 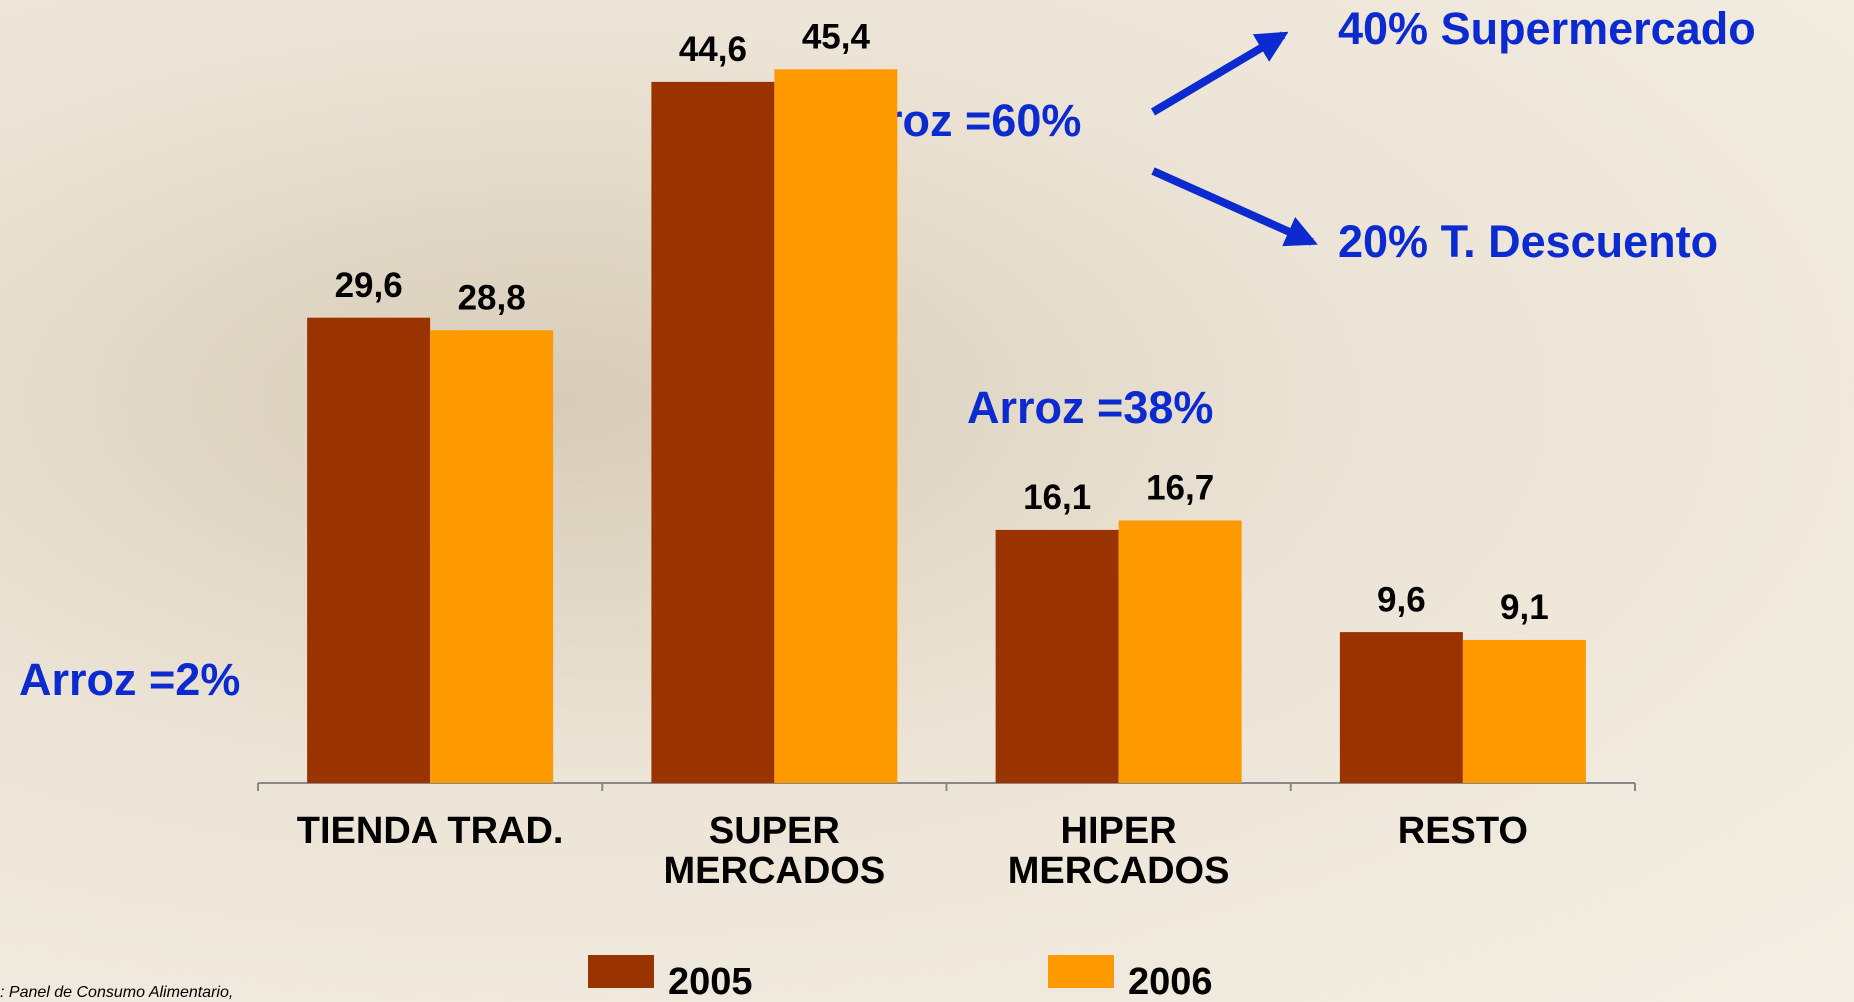 What do you see at coordinates (1547, 28) in the screenshot?
I see `annotation: 40% Supermercado` at bounding box center [1547, 28].